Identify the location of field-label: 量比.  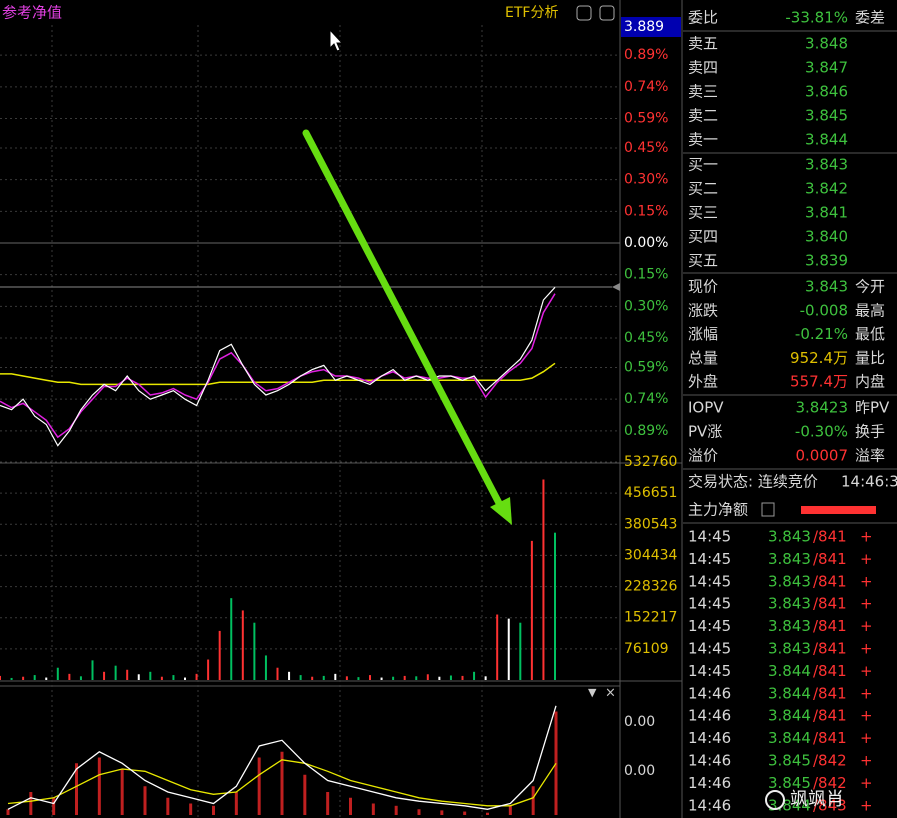
(870, 358).